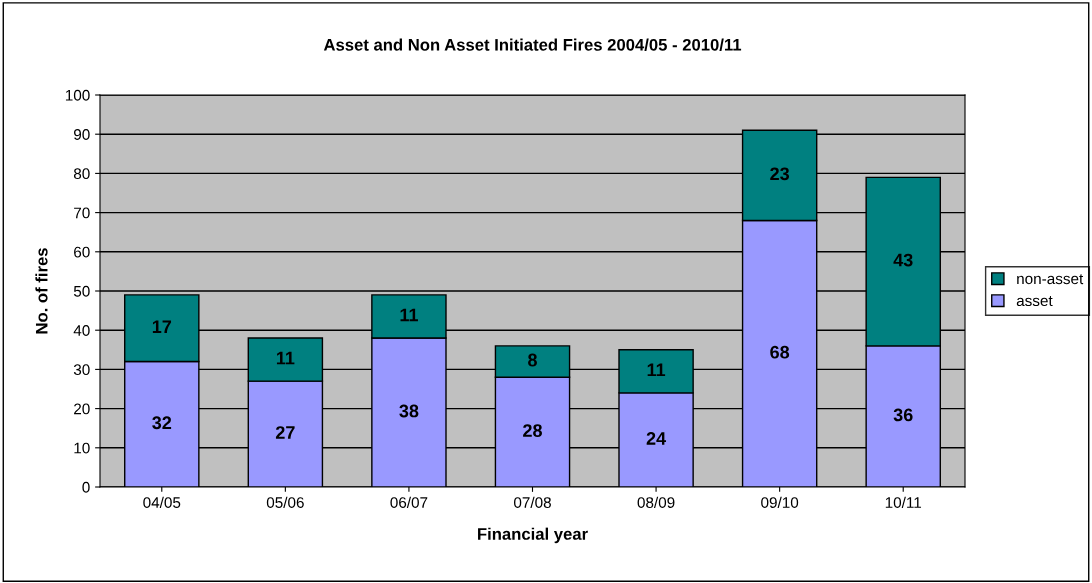 This screenshot has height=583, width=1092. What do you see at coordinates (285, 502) in the screenshot?
I see `x-tick-label: 05/06` at bounding box center [285, 502].